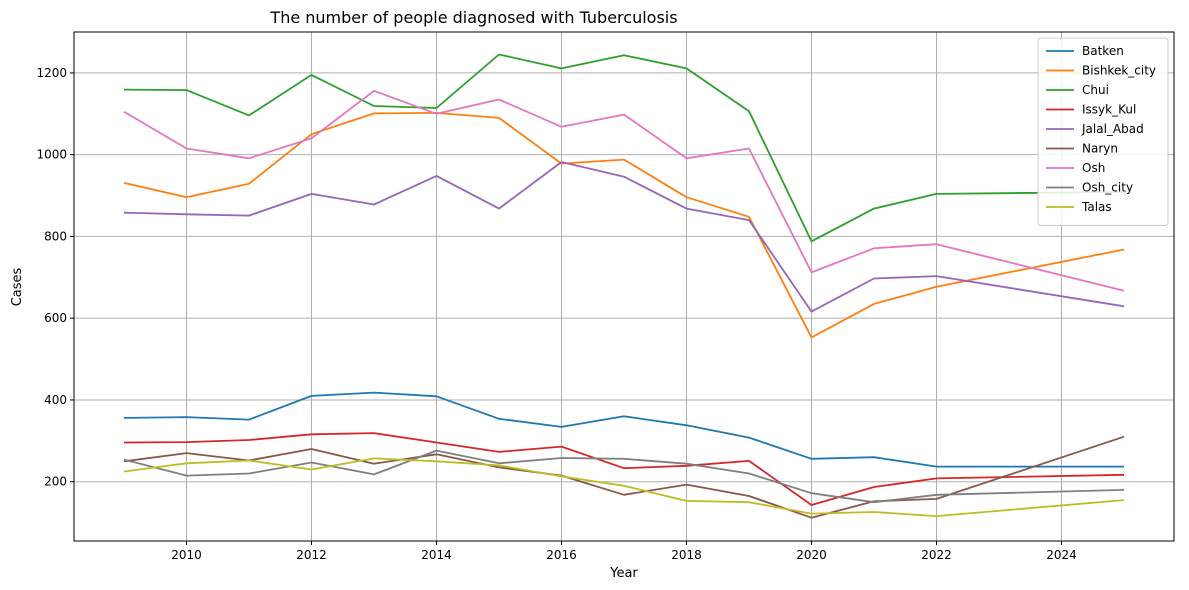  What do you see at coordinates (623, 573) in the screenshot?
I see `x-axis-label: Year` at bounding box center [623, 573].